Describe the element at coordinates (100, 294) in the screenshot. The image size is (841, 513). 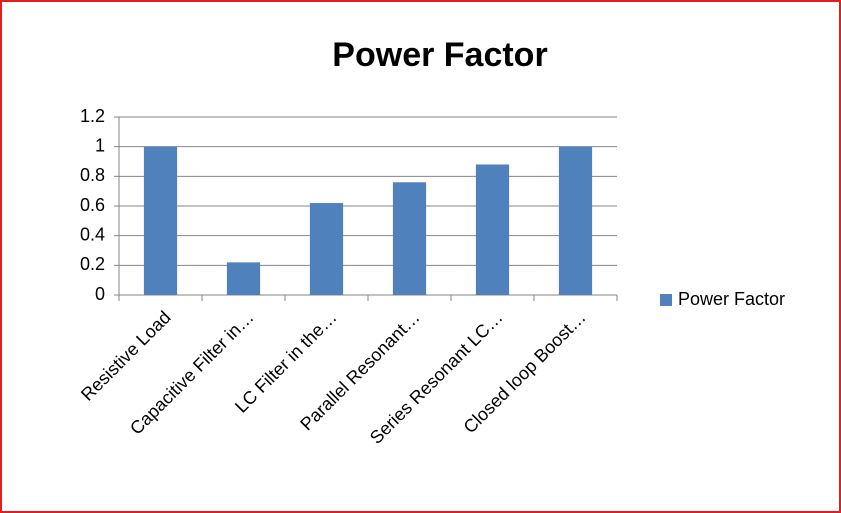
I see `y-tick-label: 0` at that location.